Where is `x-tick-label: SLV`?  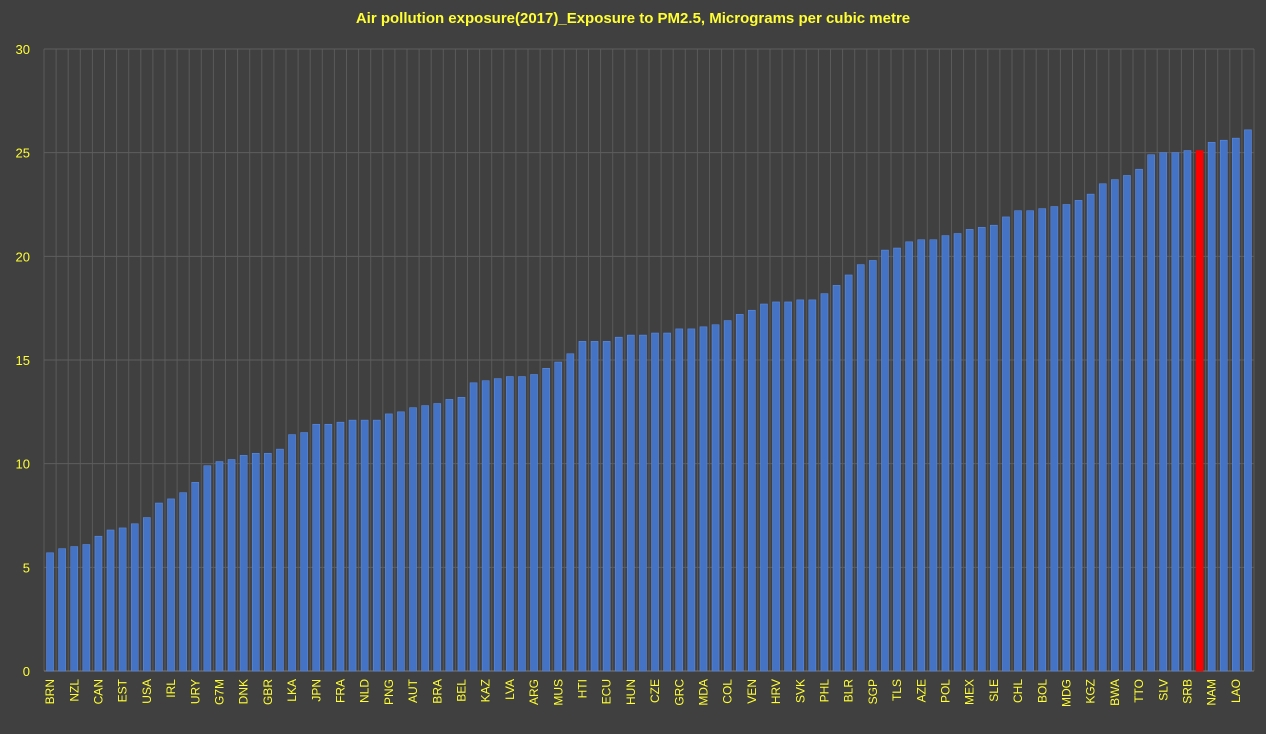
x-tick-label: SLV is located at coordinates (1163, 690).